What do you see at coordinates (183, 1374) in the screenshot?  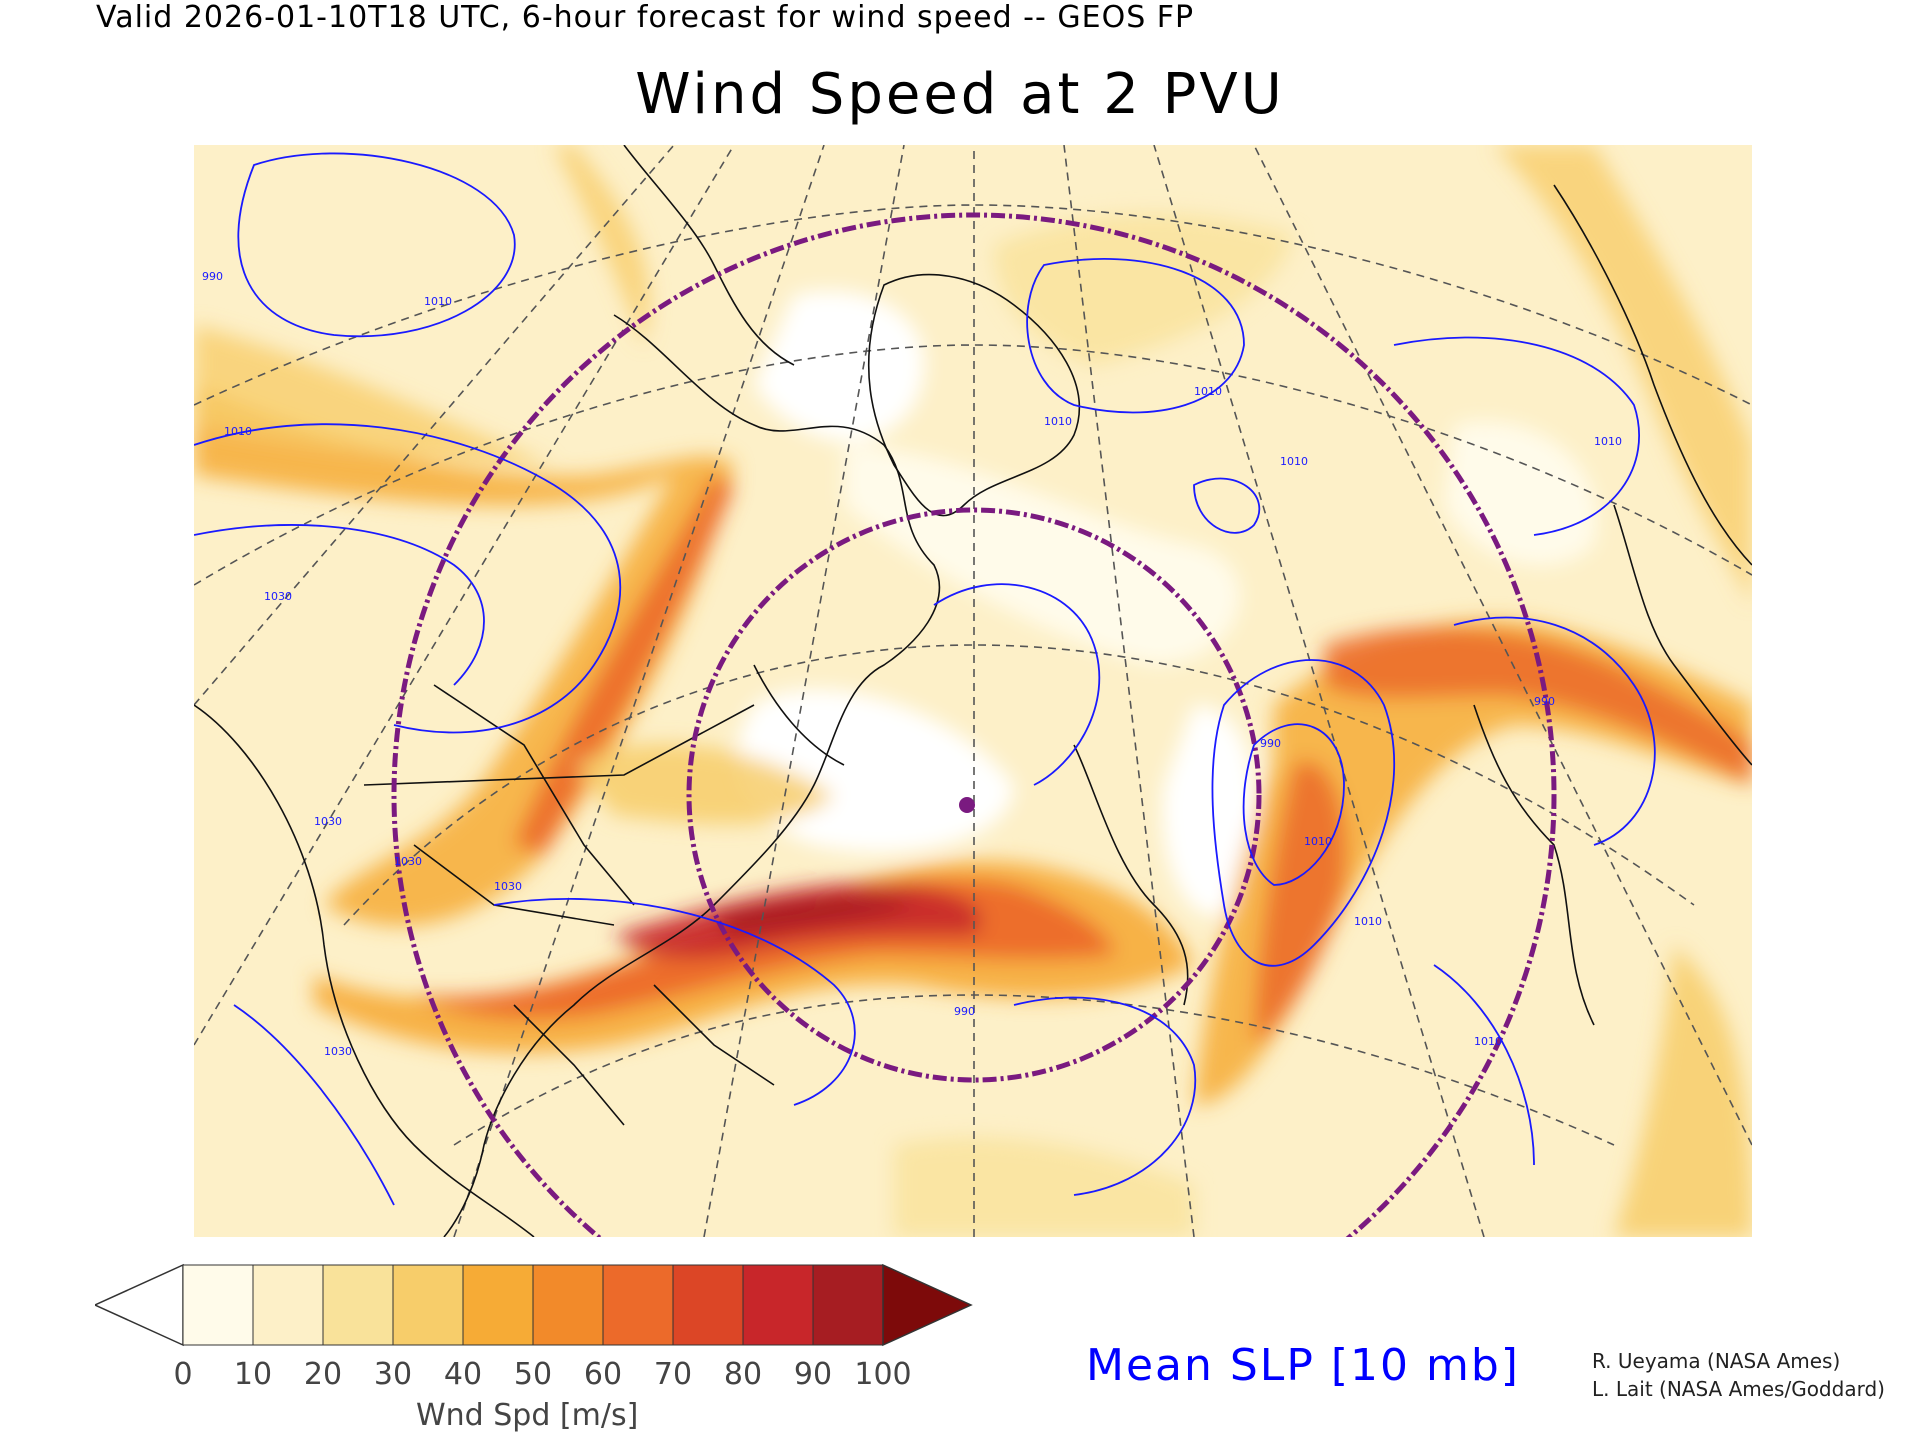 I see `colorbar-tick-label: 0` at bounding box center [183, 1374].